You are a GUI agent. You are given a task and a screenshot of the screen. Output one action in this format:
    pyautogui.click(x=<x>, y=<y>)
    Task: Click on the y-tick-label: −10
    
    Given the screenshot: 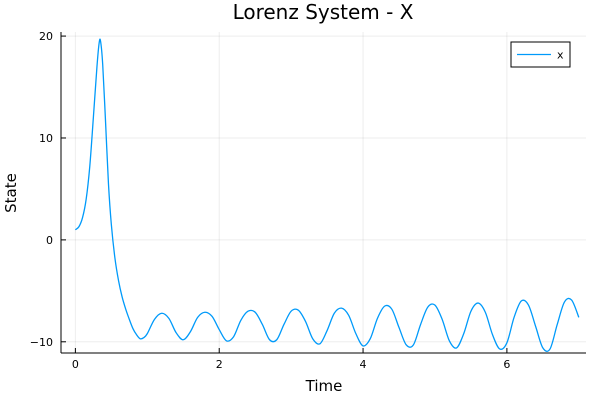 What is the action you would take?
    pyautogui.click(x=41, y=342)
    